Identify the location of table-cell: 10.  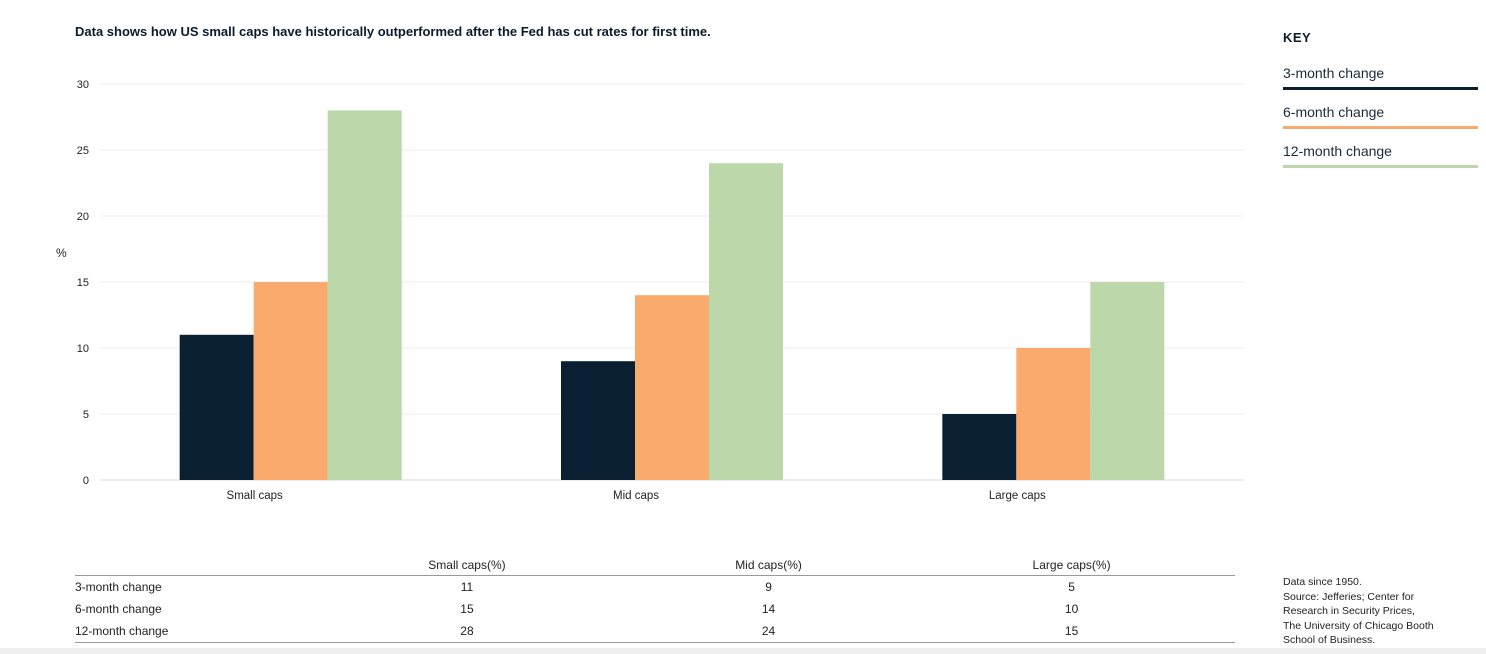
(1071, 609).